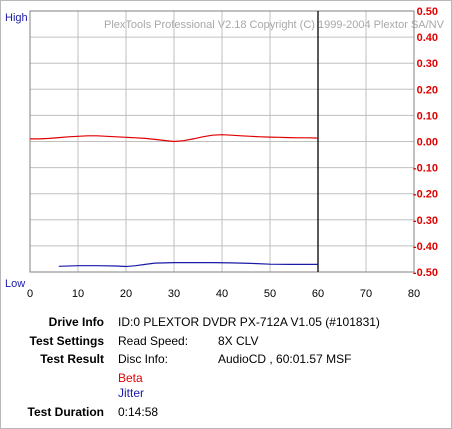 The height and width of the screenshot is (429, 452). What do you see at coordinates (425, 221) in the screenshot?
I see `y-right-tick-label: -0.30` at bounding box center [425, 221].